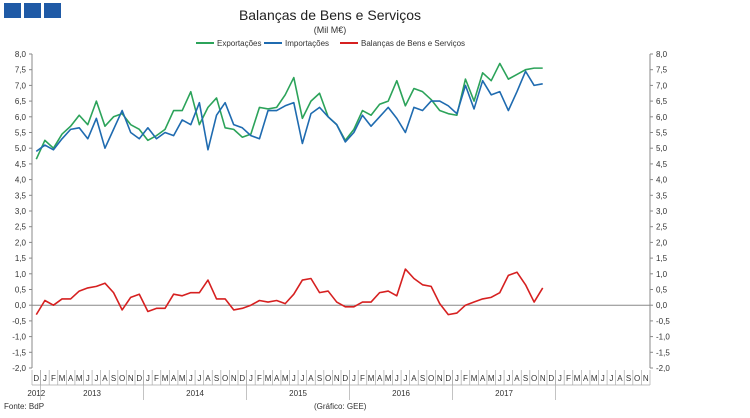 The height and width of the screenshot is (418, 750). Describe the element at coordinates (662, 274) in the screenshot. I see `y-tick-label-right: 1,0` at that location.